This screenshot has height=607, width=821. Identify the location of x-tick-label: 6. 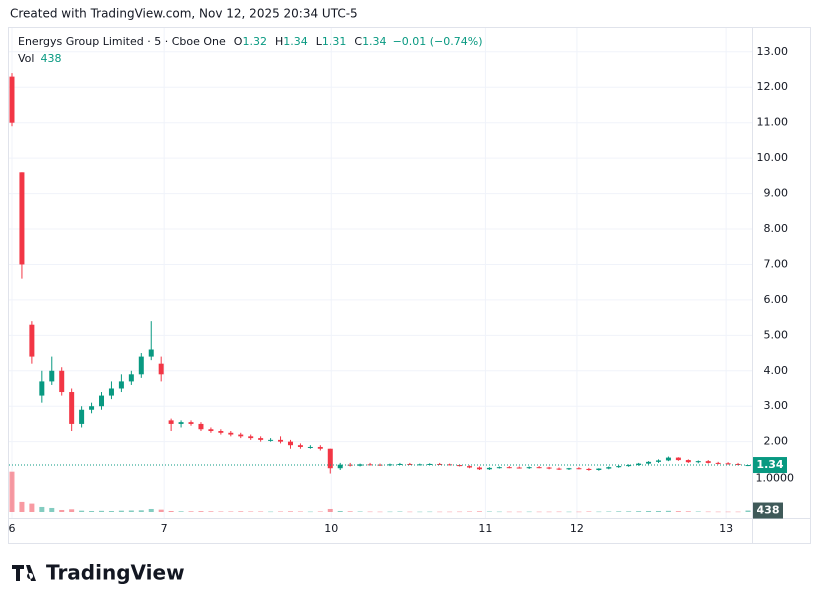
(11, 528).